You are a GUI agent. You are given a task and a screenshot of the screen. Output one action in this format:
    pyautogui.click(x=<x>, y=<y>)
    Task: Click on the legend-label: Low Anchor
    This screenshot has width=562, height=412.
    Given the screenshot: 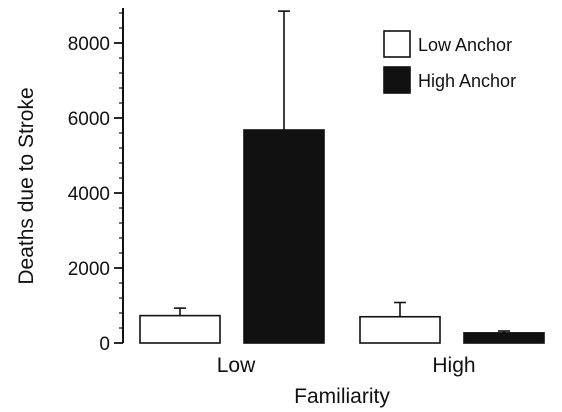 What is the action you would take?
    pyautogui.click(x=465, y=45)
    